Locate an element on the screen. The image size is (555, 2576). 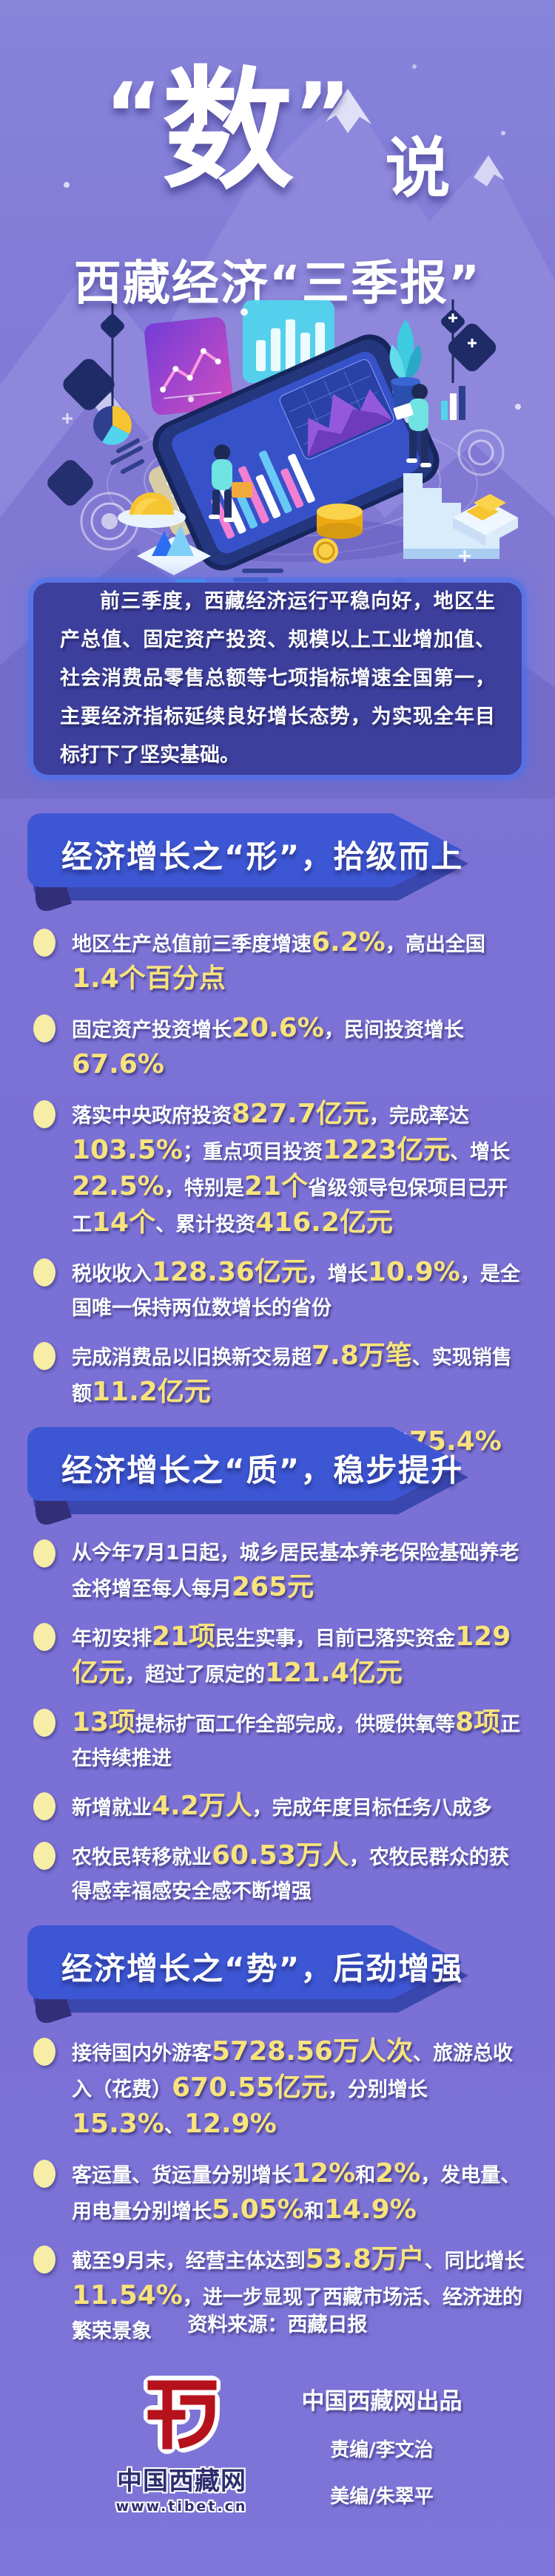
bullet-text: 固定资产投资增长20.6%，民间投资增长67.6% is located at coordinates (268, 1046).